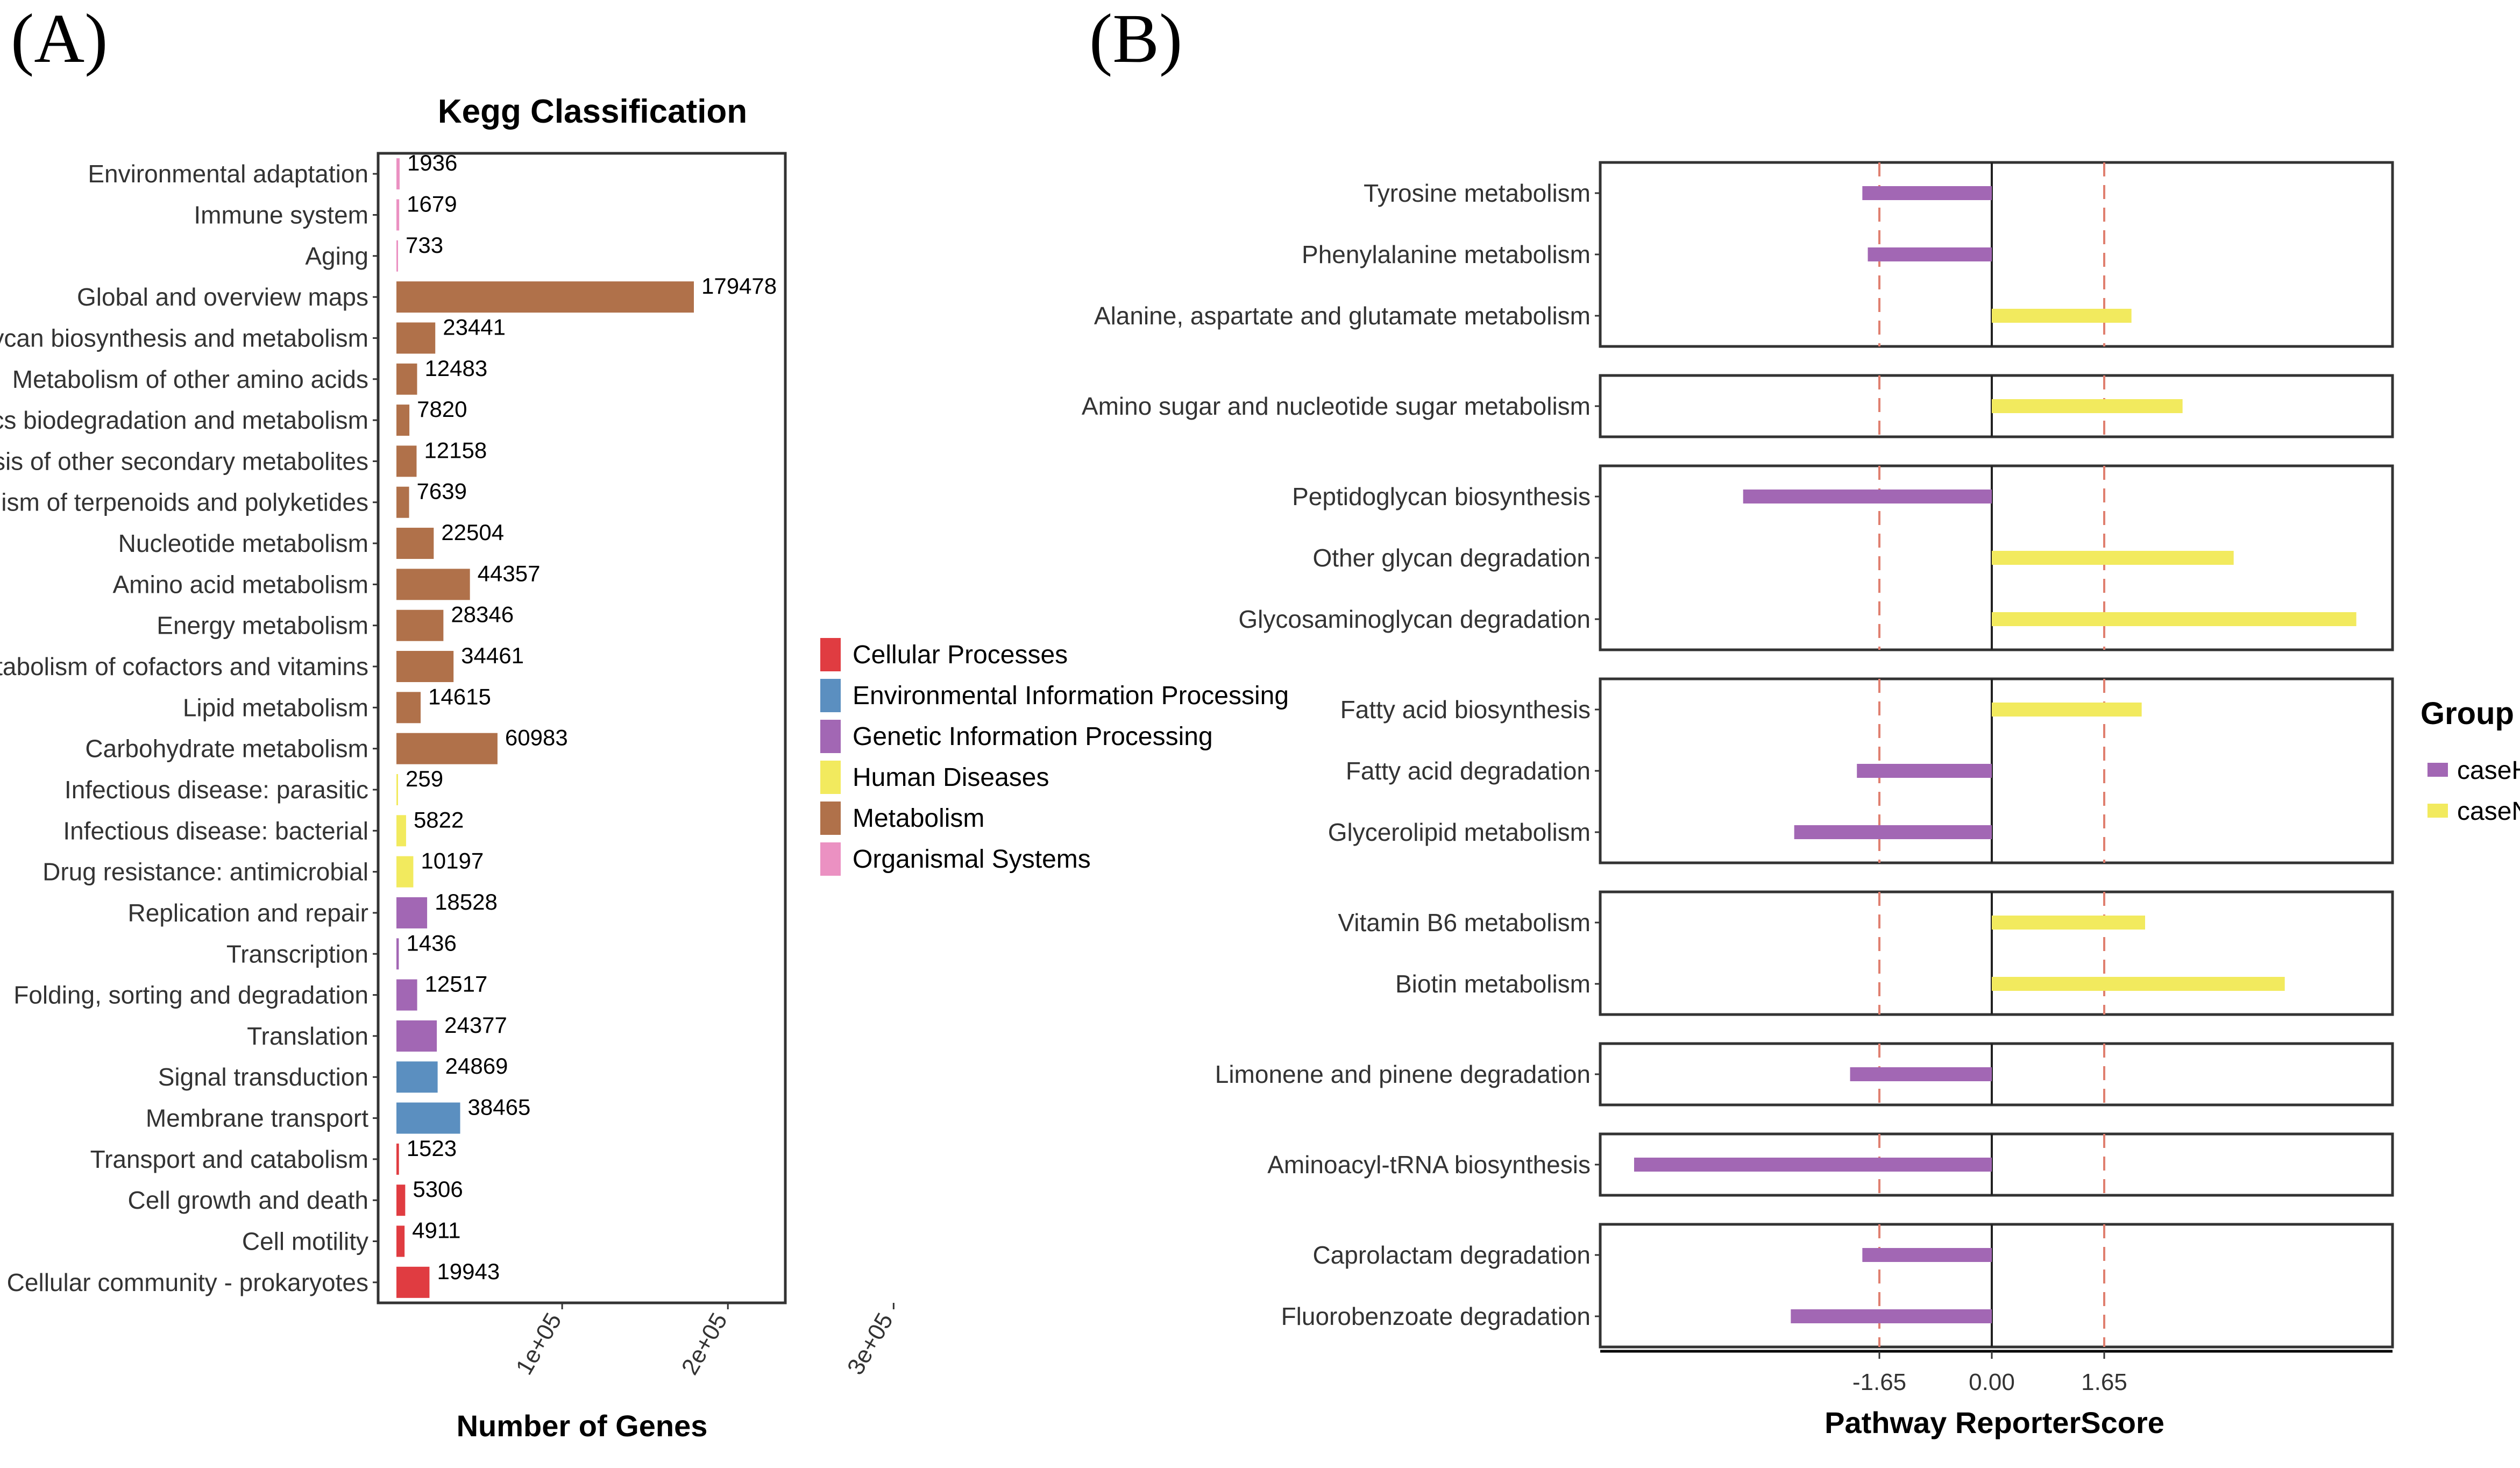 The width and height of the screenshot is (2520, 1468). I want to click on bar-glycan-biosynthesis-and-metabolism, so click(416, 338).